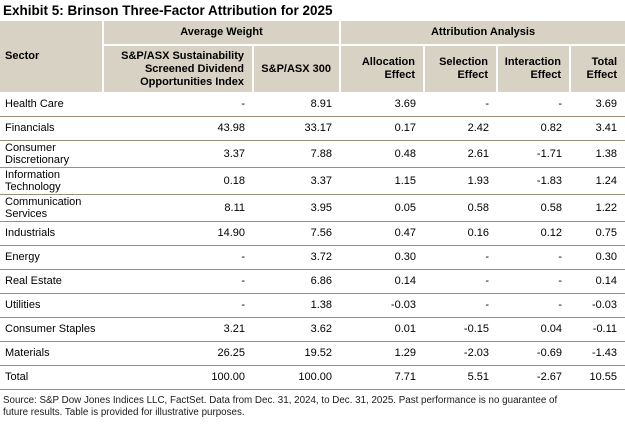 The height and width of the screenshot is (427, 625). I want to click on value-cell: 1.22, so click(597, 208).